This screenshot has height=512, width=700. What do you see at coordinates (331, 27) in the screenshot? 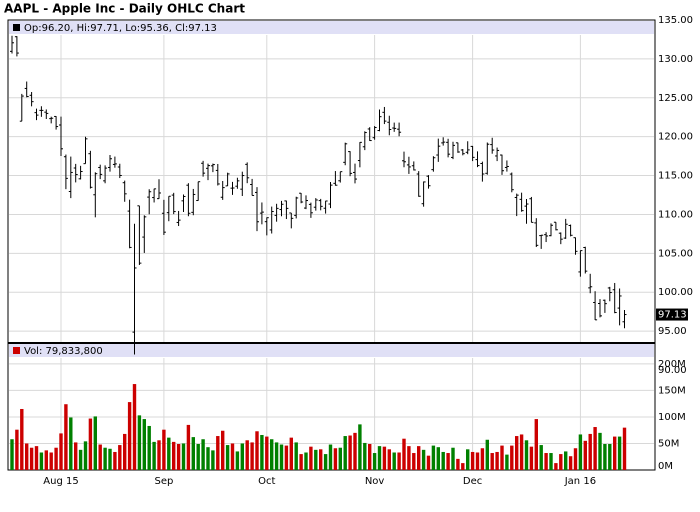
I see `price-header` at bounding box center [331, 27].